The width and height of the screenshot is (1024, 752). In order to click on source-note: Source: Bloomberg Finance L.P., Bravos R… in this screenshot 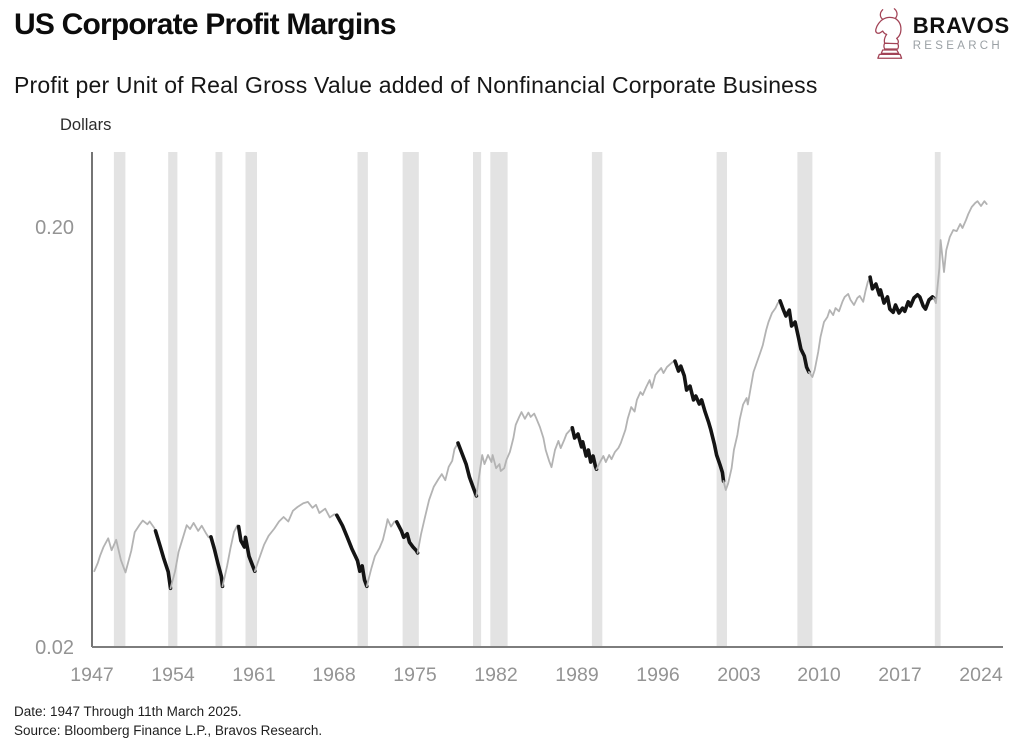, I will do `click(168, 730)`.